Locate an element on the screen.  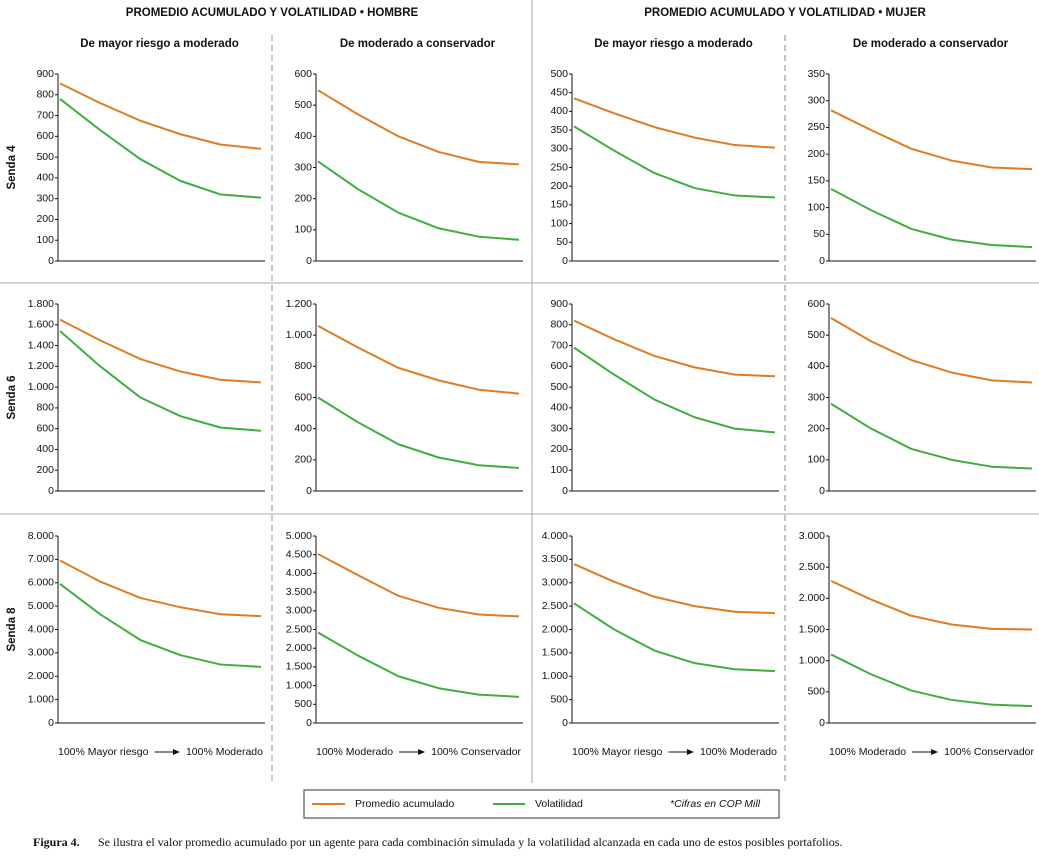
y-tick-label: 6.000 is located at coordinates (41, 583).